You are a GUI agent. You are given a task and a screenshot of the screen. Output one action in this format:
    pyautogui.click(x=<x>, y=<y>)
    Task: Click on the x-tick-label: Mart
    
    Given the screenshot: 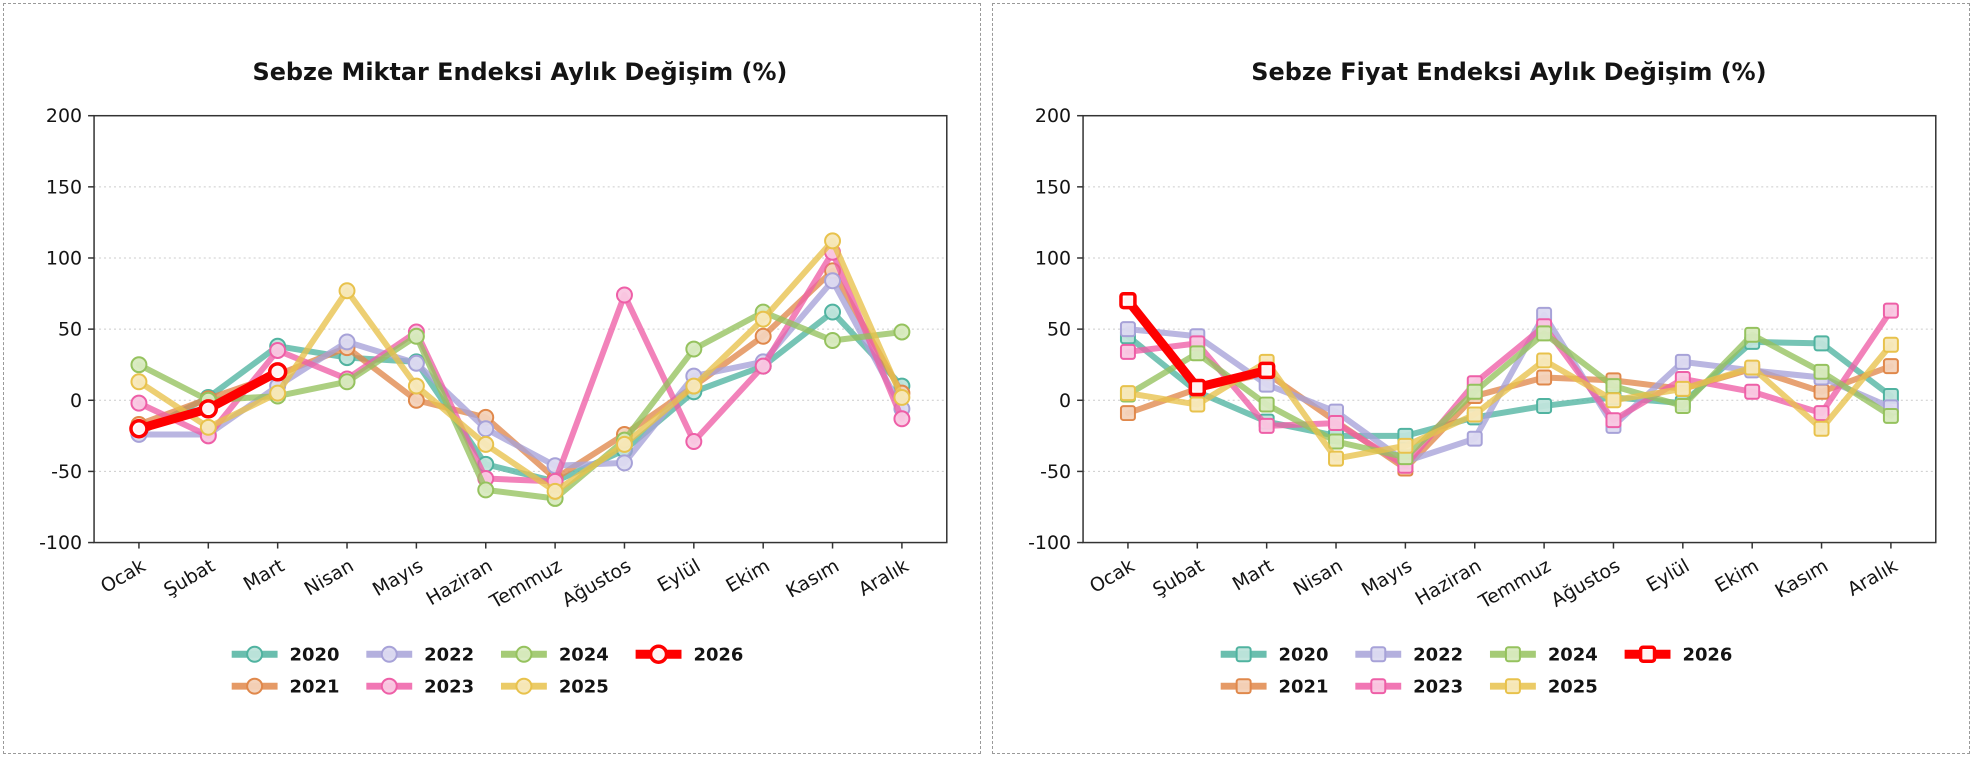 What is the action you would take?
    pyautogui.click(x=1253, y=575)
    